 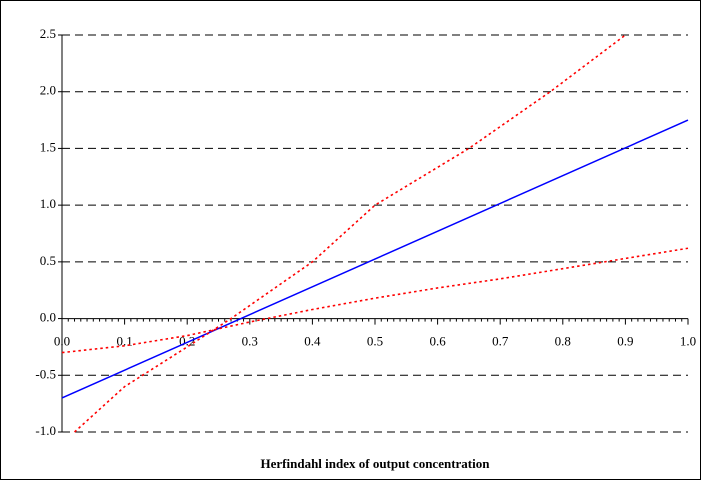 I want to click on x-tick-label: 0.8, so click(x=563, y=341).